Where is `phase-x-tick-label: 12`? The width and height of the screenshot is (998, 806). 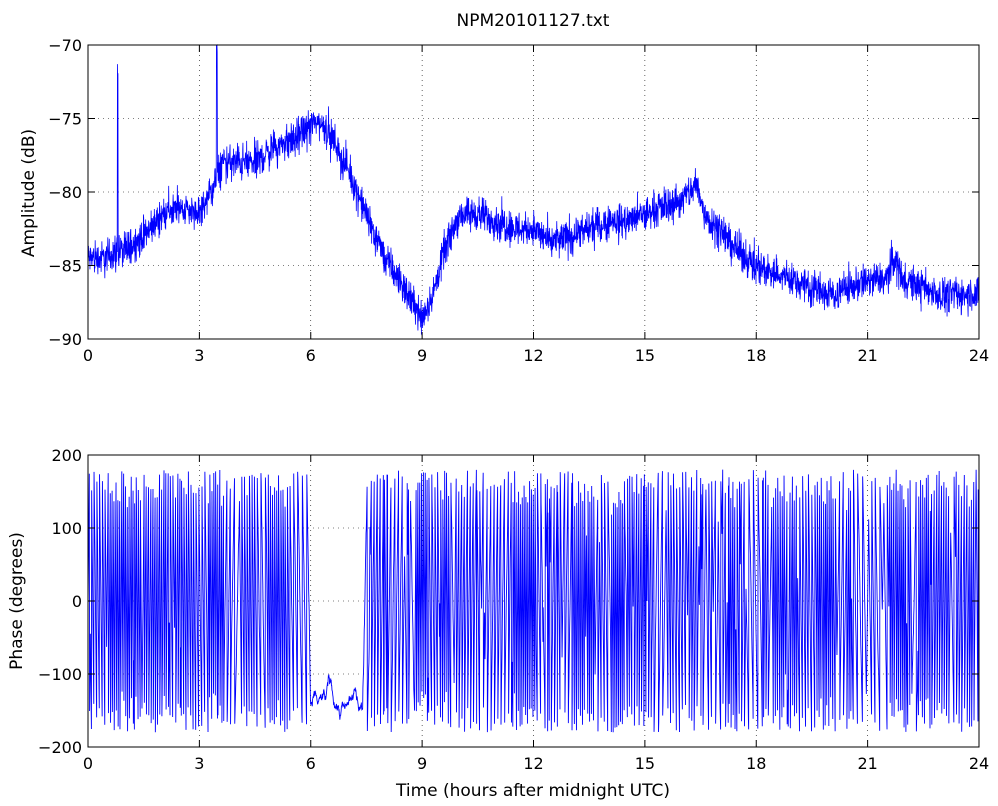 phase-x-tick-label: 12 is located at coordinates (533, 763).